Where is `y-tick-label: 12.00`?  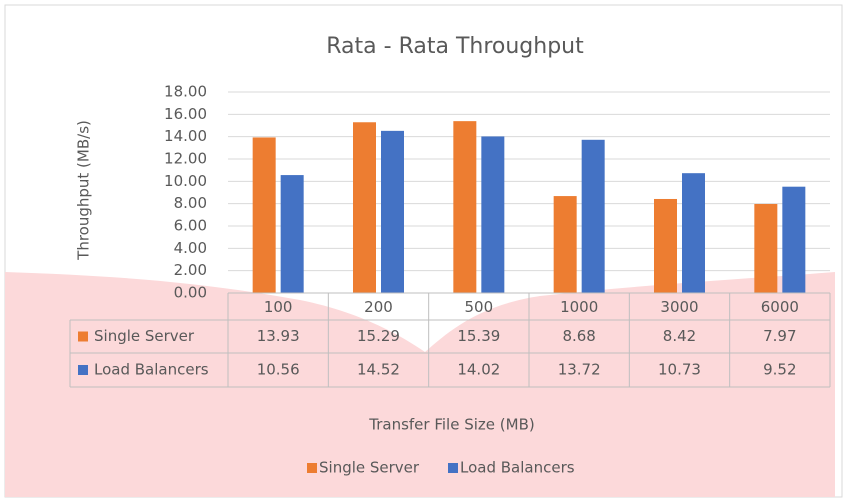 y-tick-label: 12.00 is located at coordinates (185, 159).